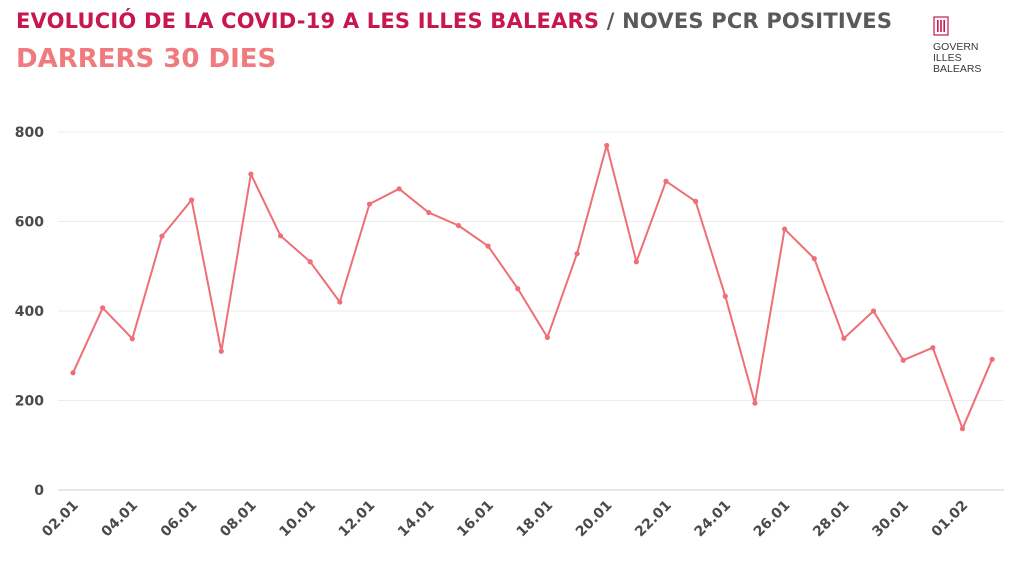  Describe the element at coordinates (238, 519) in the screenshot. I see `x-tick-label: 08.01` at that location.